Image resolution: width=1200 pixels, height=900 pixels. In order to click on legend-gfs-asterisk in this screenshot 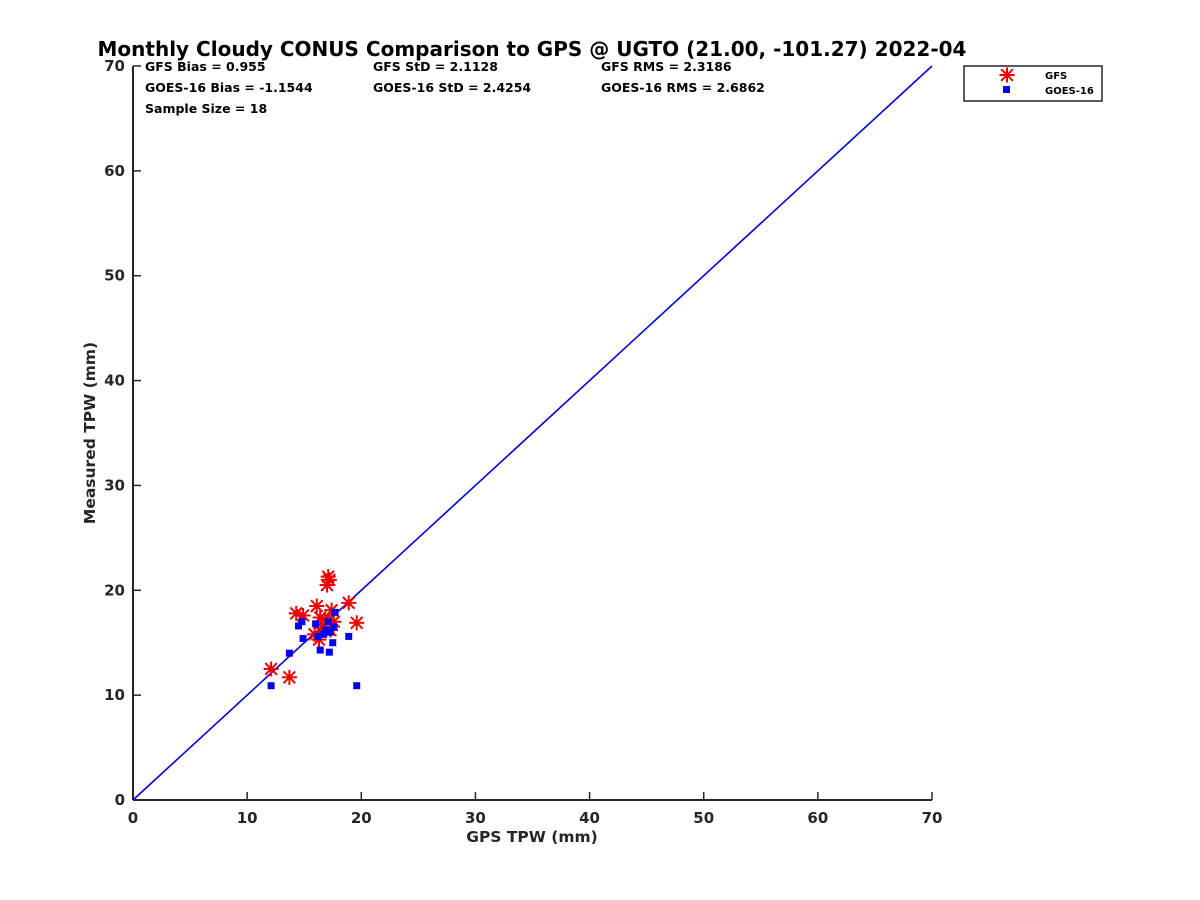, I will do `click(1007, 75)`.